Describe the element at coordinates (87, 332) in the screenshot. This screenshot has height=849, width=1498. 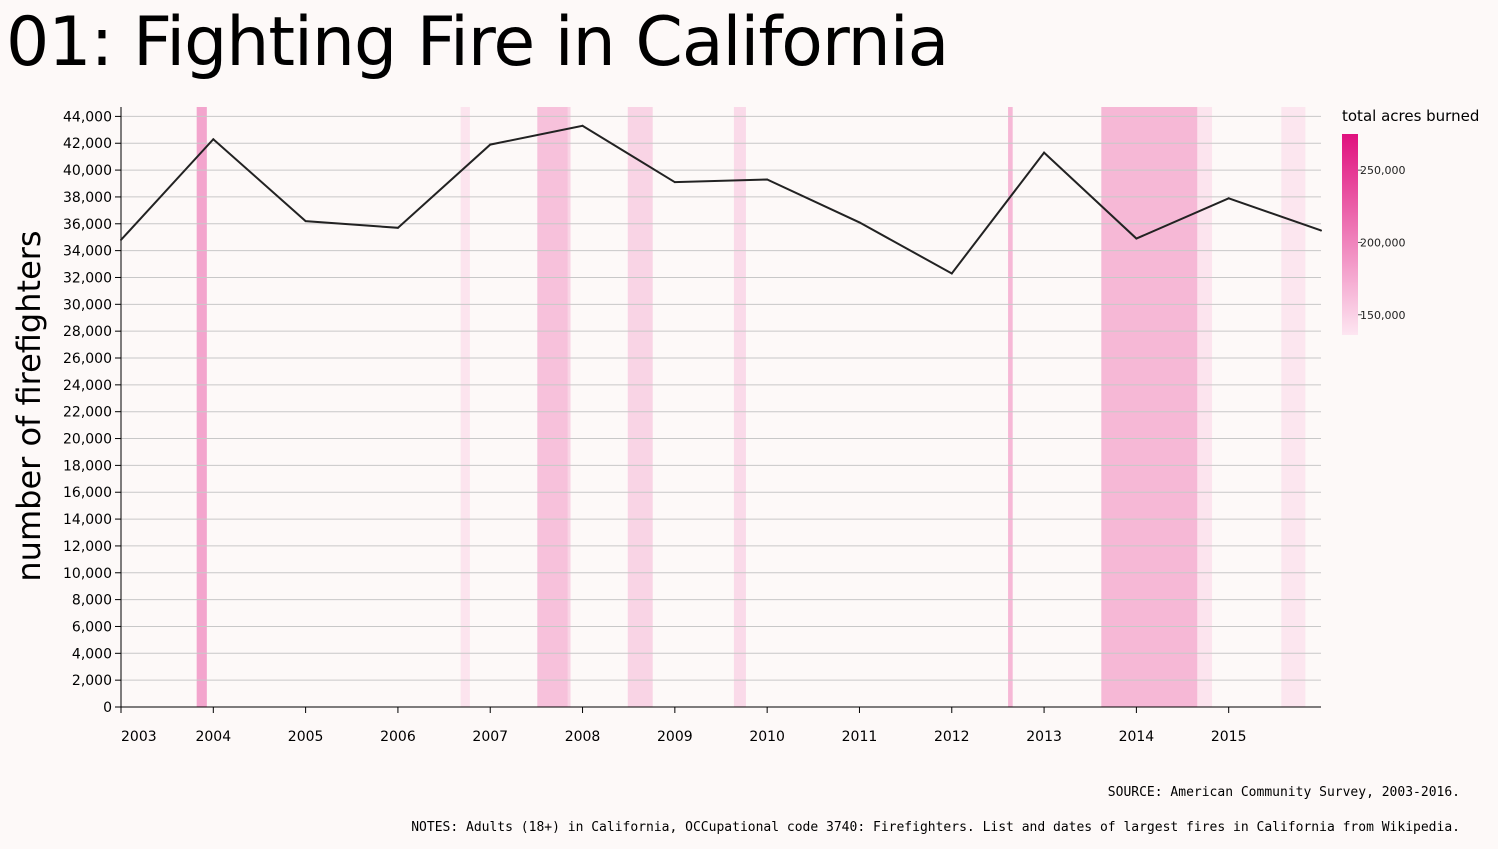
I see `y-tick-label: 28,000` at that location.